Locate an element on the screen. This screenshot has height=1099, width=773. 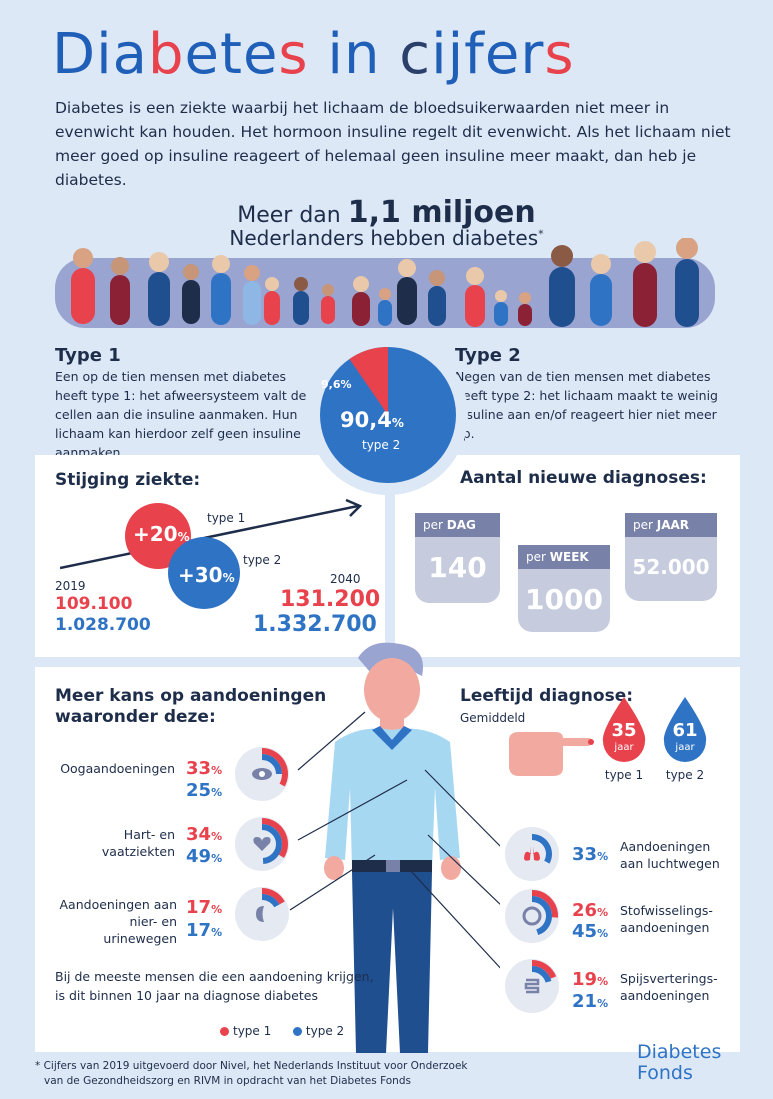
cond-right-3-label2: aandoeningen is located at coordinates (665, 995).